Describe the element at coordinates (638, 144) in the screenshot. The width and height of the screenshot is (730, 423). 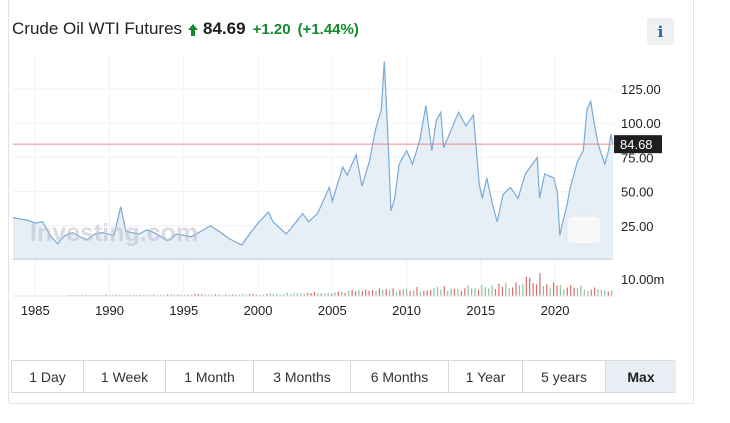
I see `price-tag: 84.68` at that location.